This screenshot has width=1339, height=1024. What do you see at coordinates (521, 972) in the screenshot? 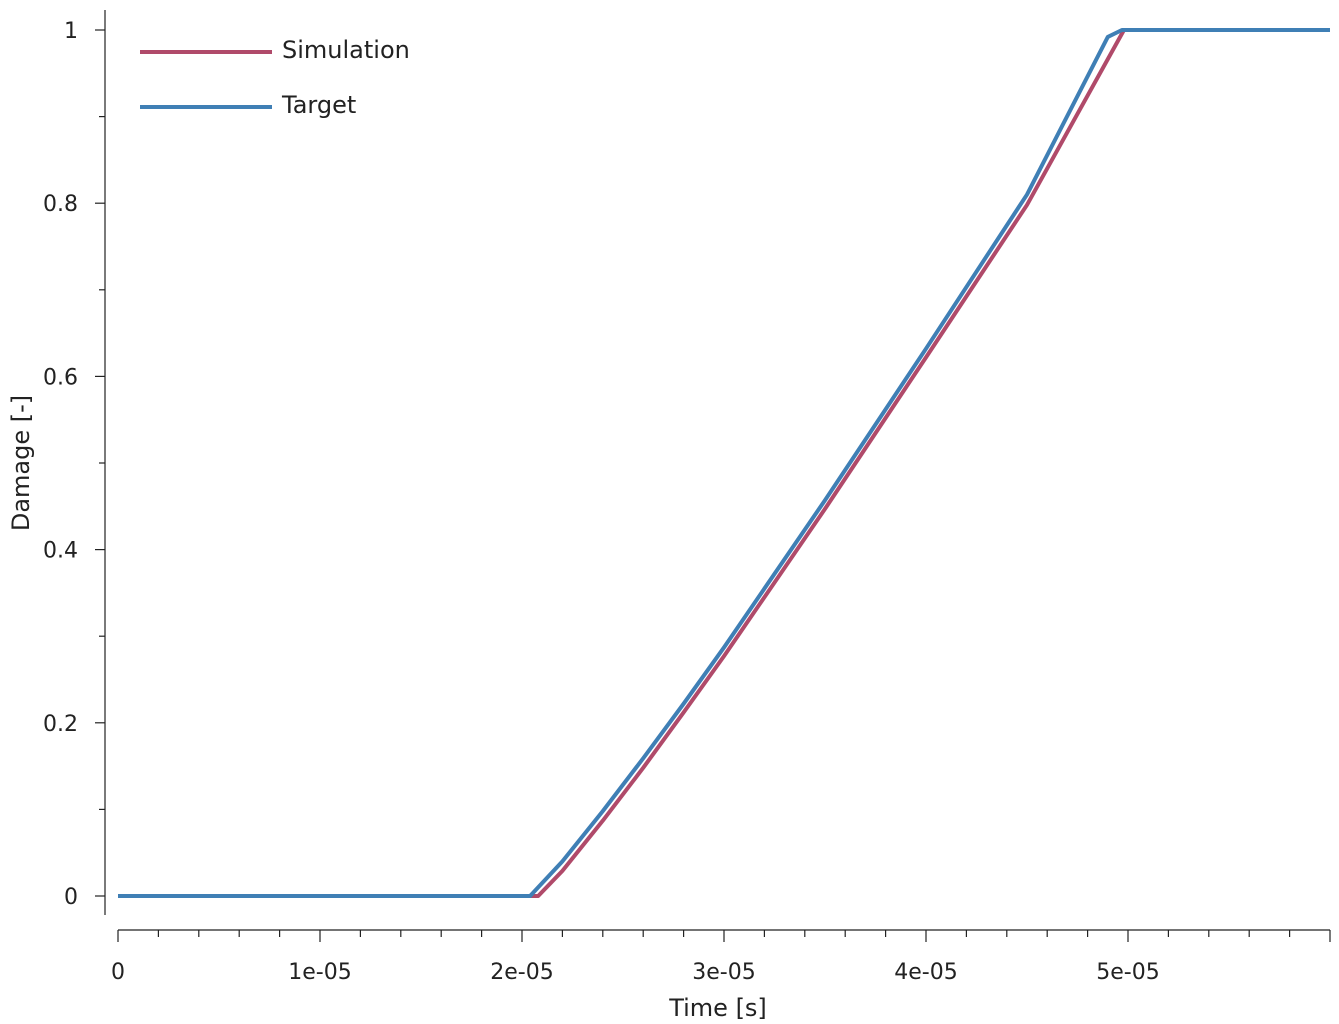
I see `x-tick-label: 2e-05` at bounding box center [521, 972].